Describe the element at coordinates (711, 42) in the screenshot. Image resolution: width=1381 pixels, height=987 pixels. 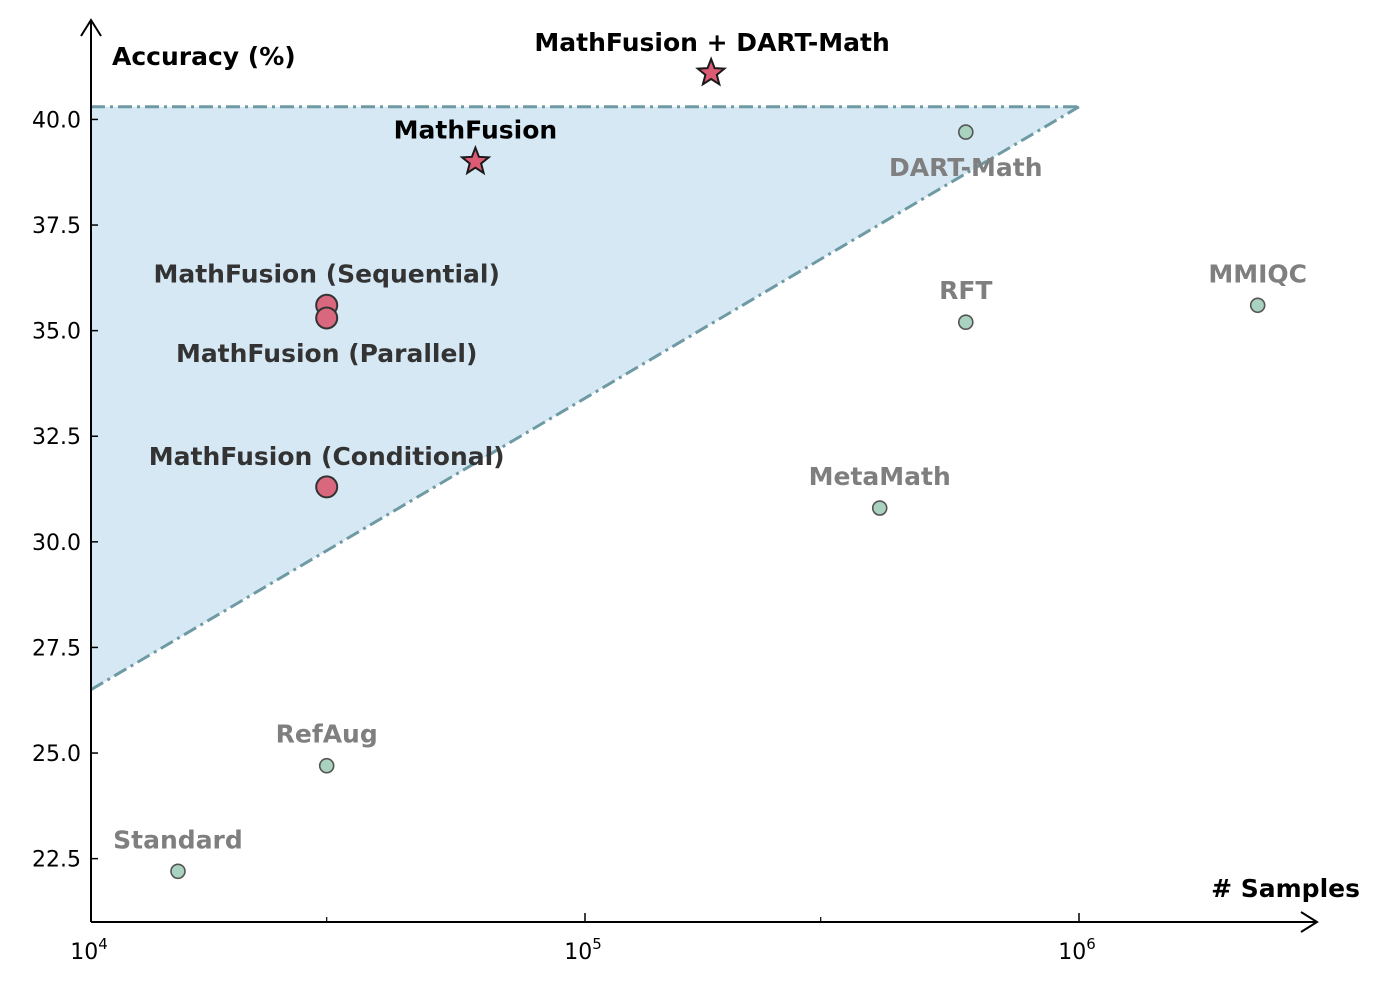
I see `label-mathfusion-dart-math: MathFusion + DART-Math` at that location.